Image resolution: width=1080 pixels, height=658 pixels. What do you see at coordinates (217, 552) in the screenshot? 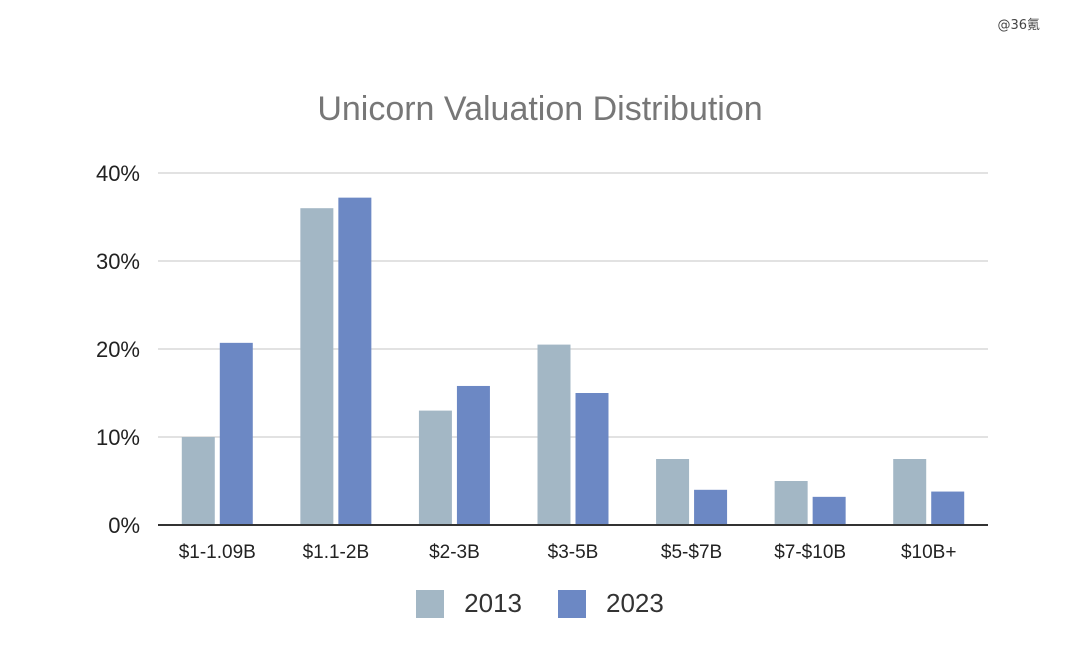
I see `x-tick-label: $1-1.09B` at bounding box center [217, 552].